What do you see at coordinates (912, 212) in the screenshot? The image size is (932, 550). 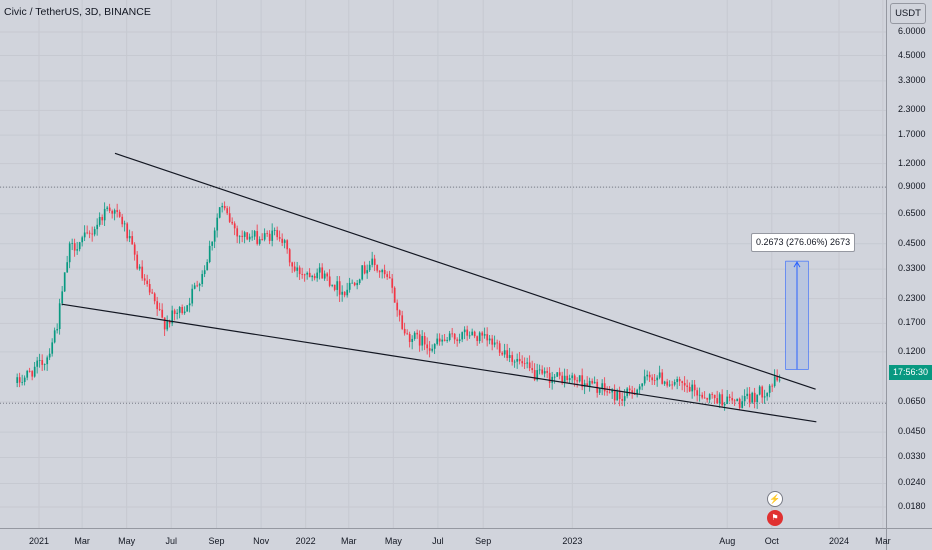 I see `price-axis-label: 0.6500` at bounding box center [912, 212].